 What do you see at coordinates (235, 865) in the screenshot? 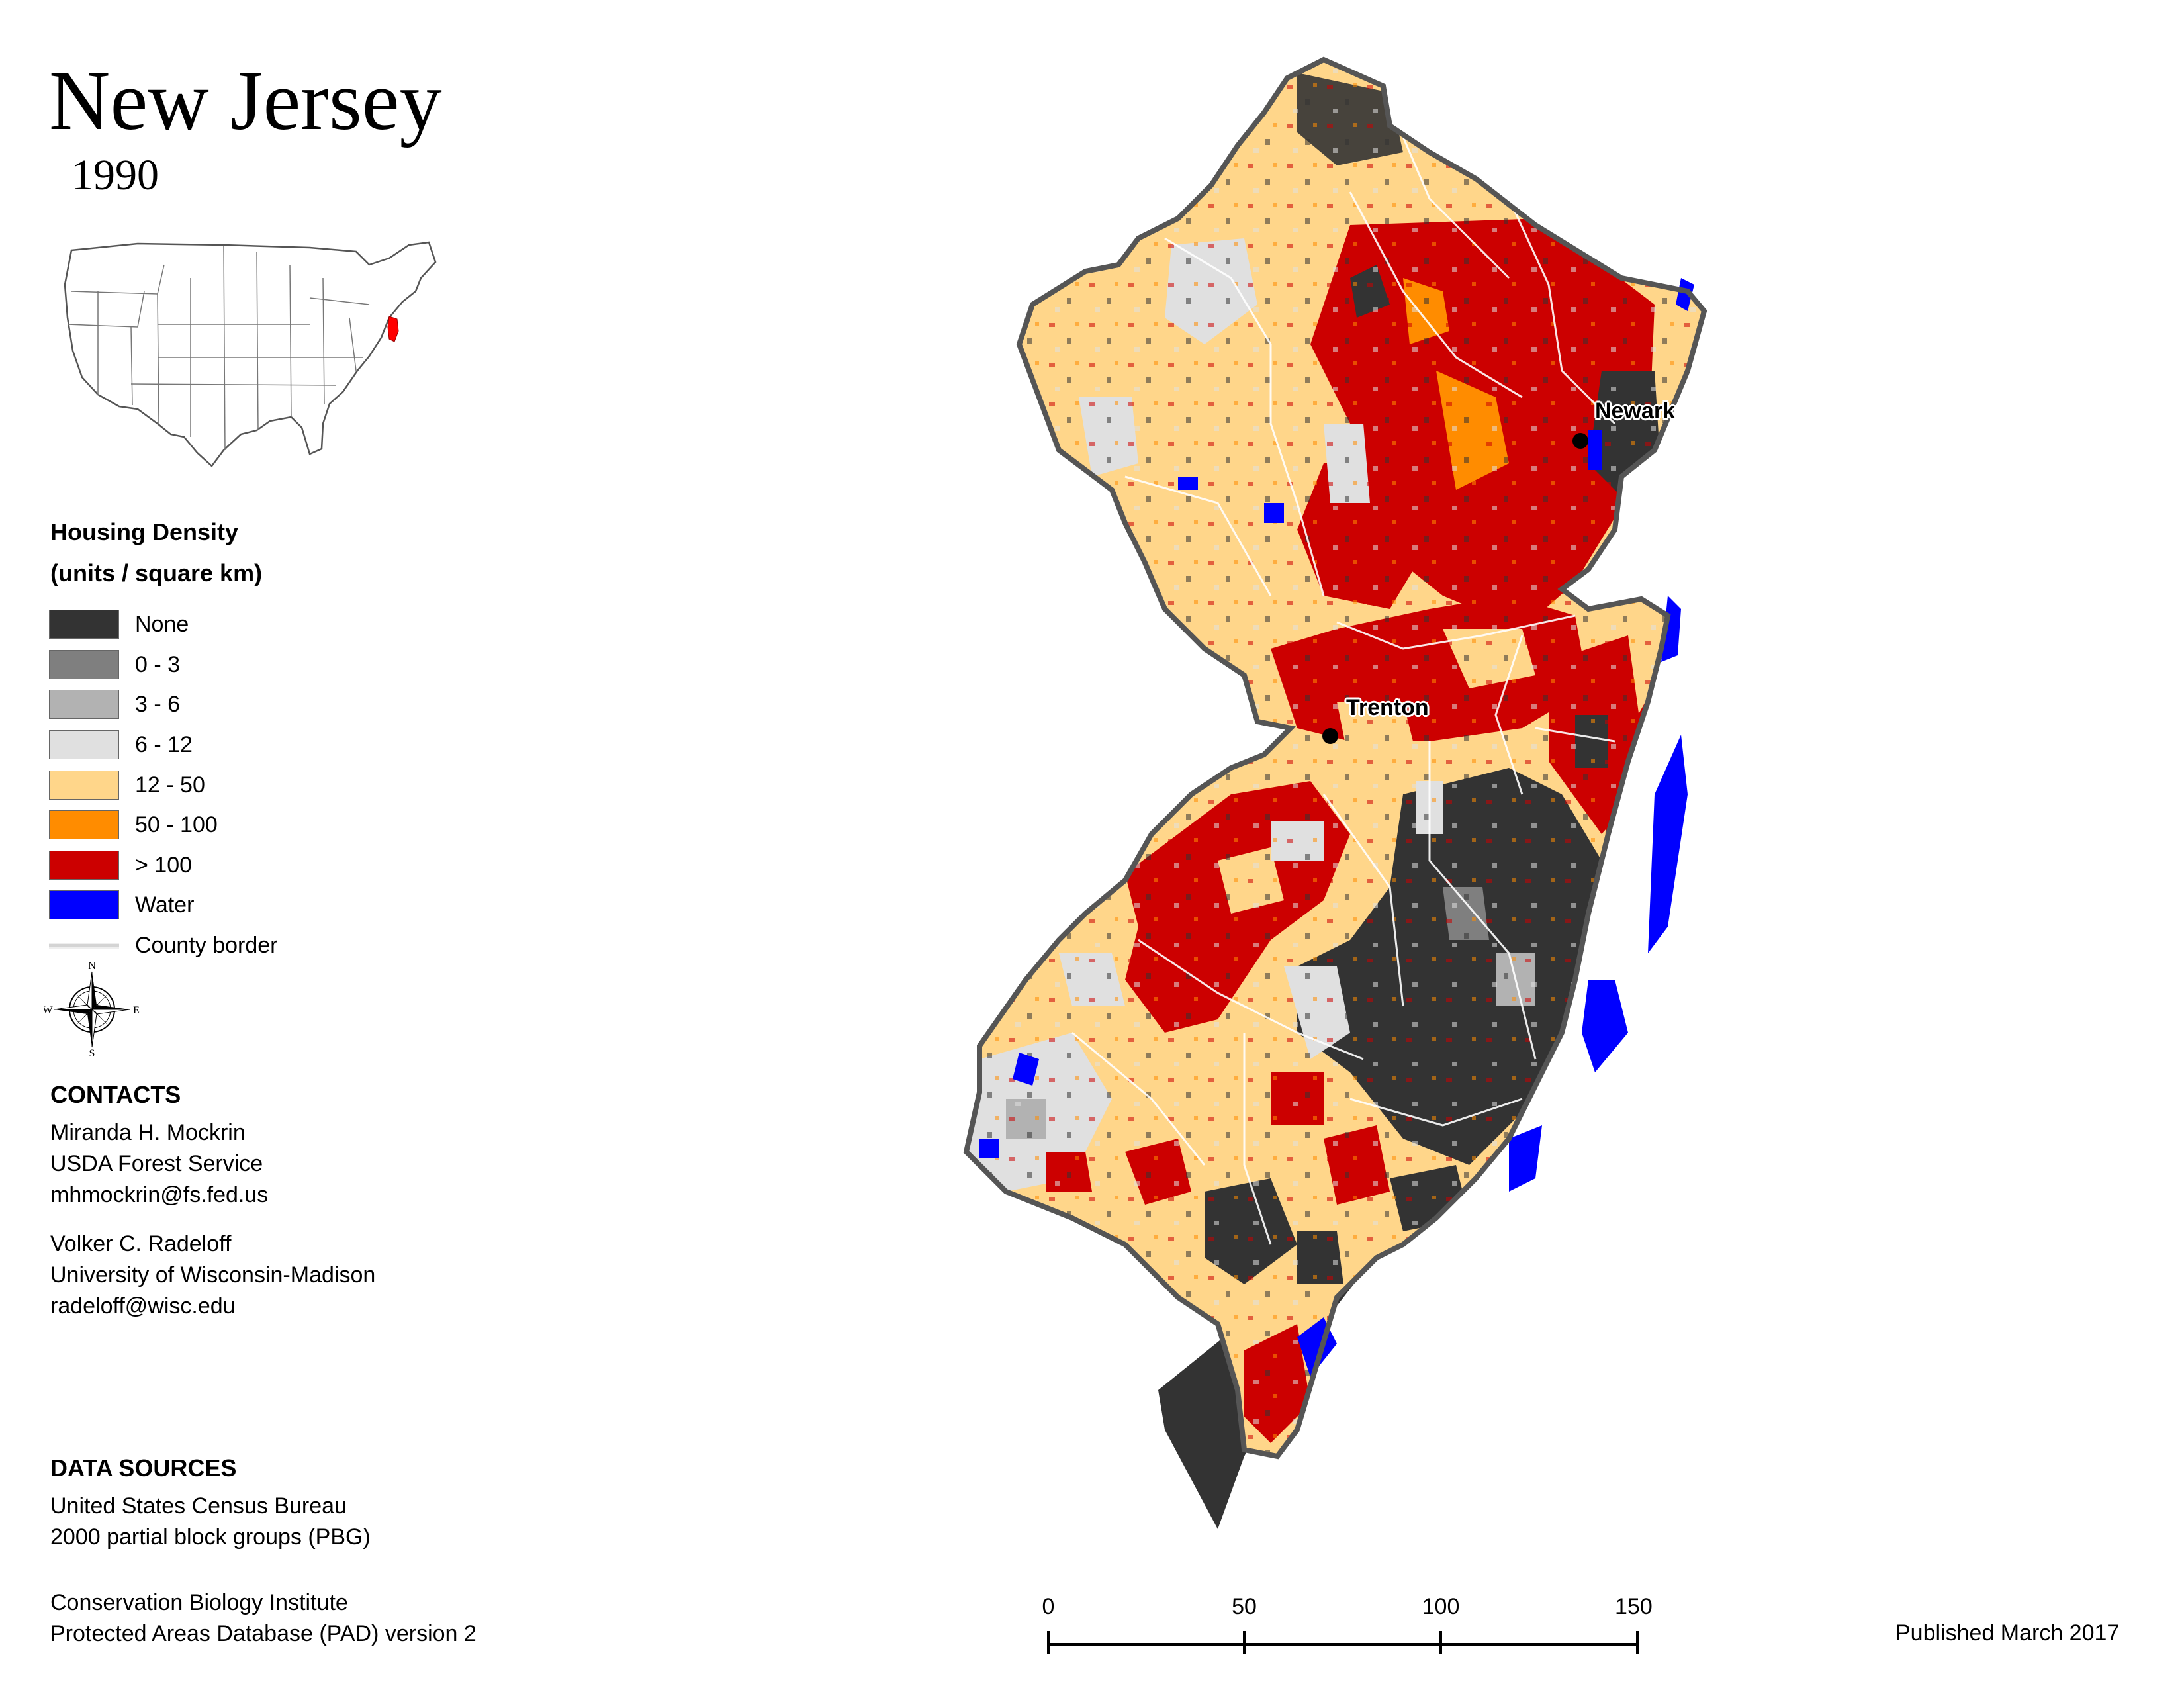
I see `legend-item-gt-100: > 100` at bounding box center [235, 865].